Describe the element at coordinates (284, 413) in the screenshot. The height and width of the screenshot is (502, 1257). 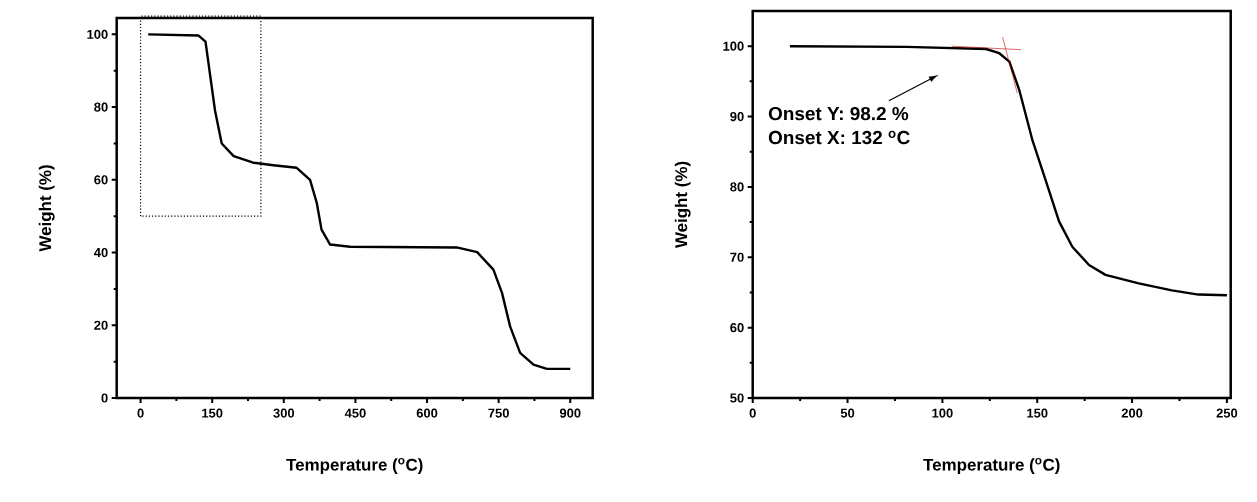
I see `x-tick-label: 300` at that location.